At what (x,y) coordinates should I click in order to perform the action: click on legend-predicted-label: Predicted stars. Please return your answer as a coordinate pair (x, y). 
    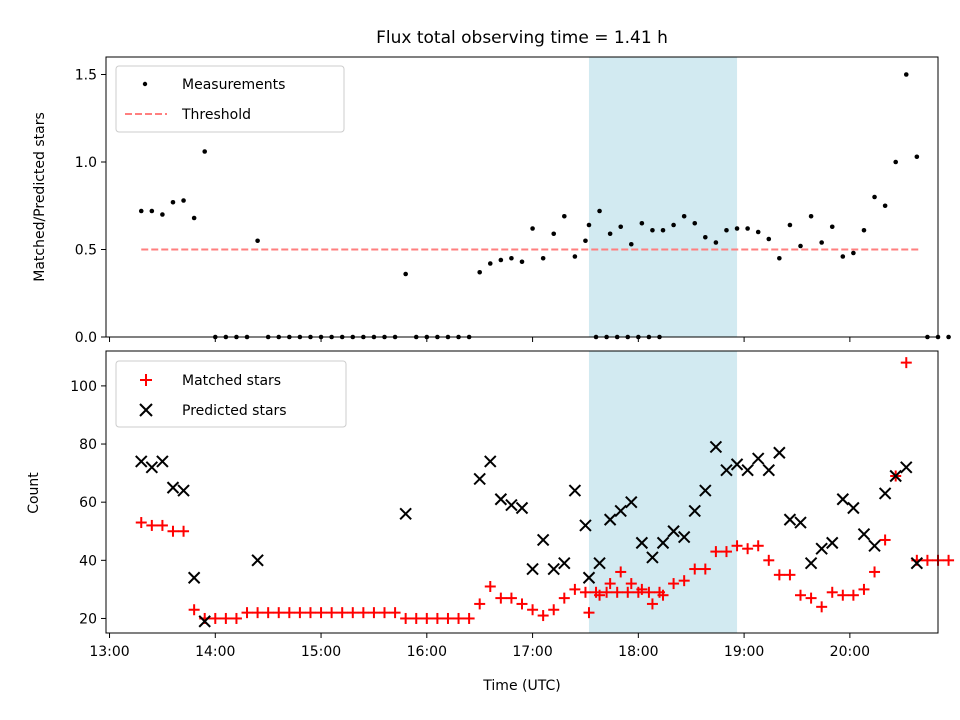
    Looking at the image, I should click on (234, 411).